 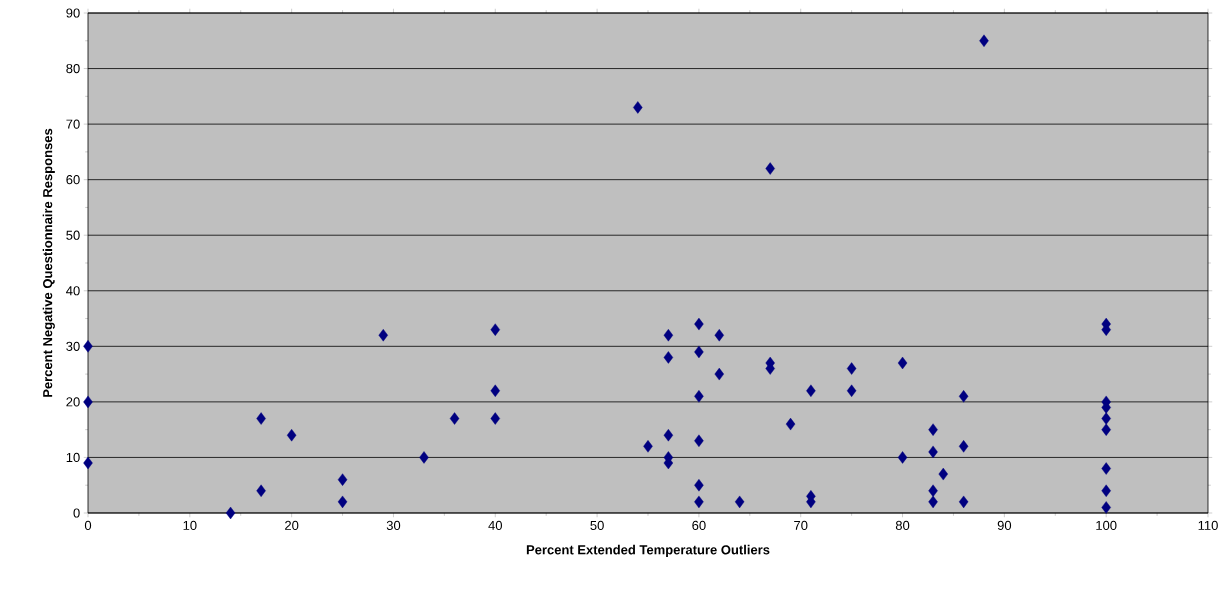 What do you see at coordinates (597, 525) in the screenshot?
I see `x-tick-label: 50` at bounding box center [597, 525].